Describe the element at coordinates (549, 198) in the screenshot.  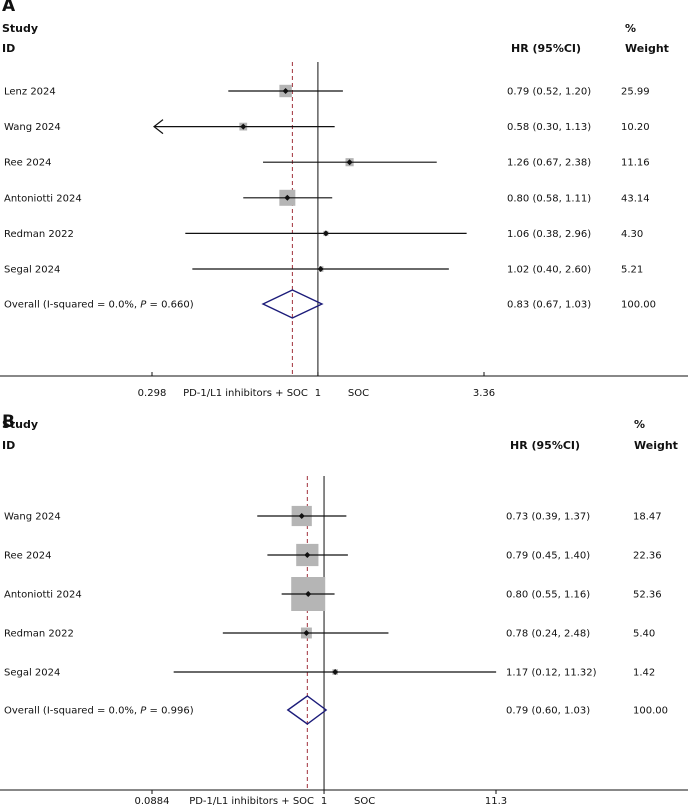
I see `hr-ci-value: 0.80 (0.58, 1.11)` at that location.